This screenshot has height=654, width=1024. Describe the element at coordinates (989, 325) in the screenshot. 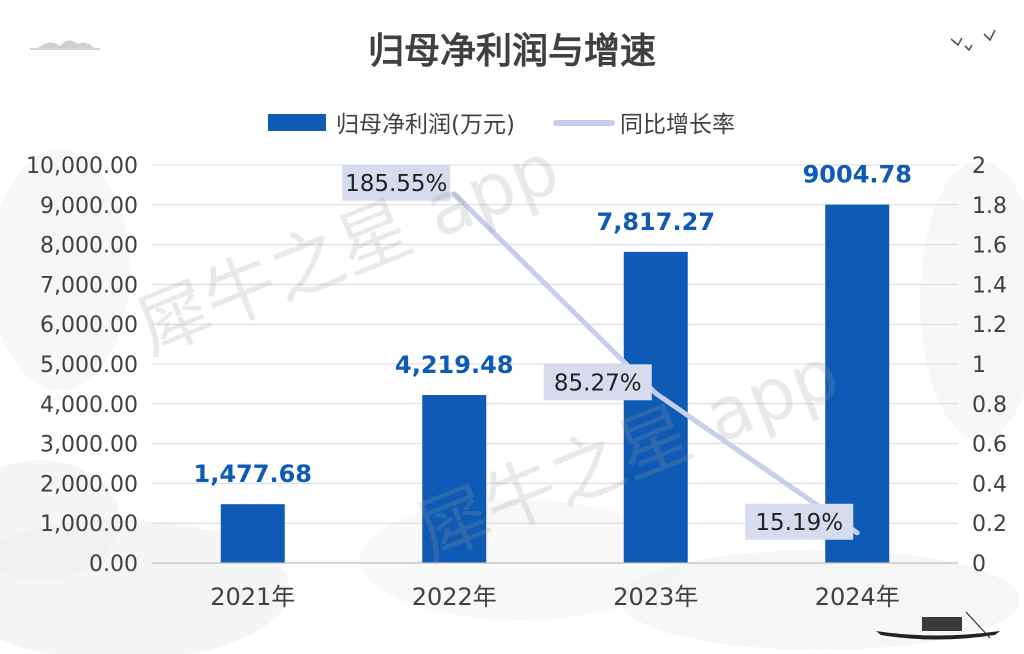

I see `right-tick-label: 1.2` at that location.